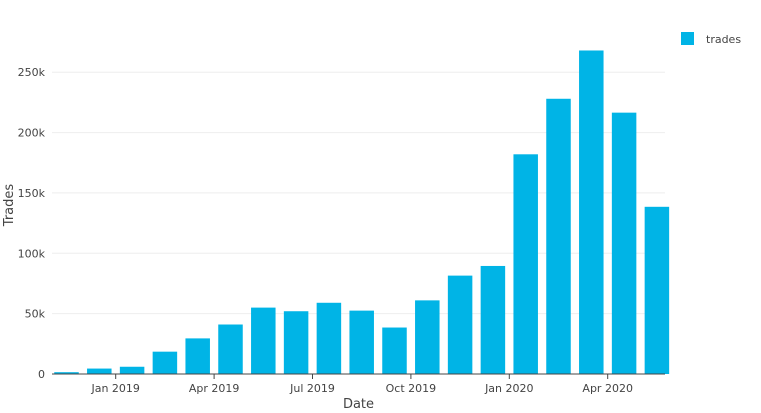  I want to click on y-tick-label: 100k, so click(32, 253).